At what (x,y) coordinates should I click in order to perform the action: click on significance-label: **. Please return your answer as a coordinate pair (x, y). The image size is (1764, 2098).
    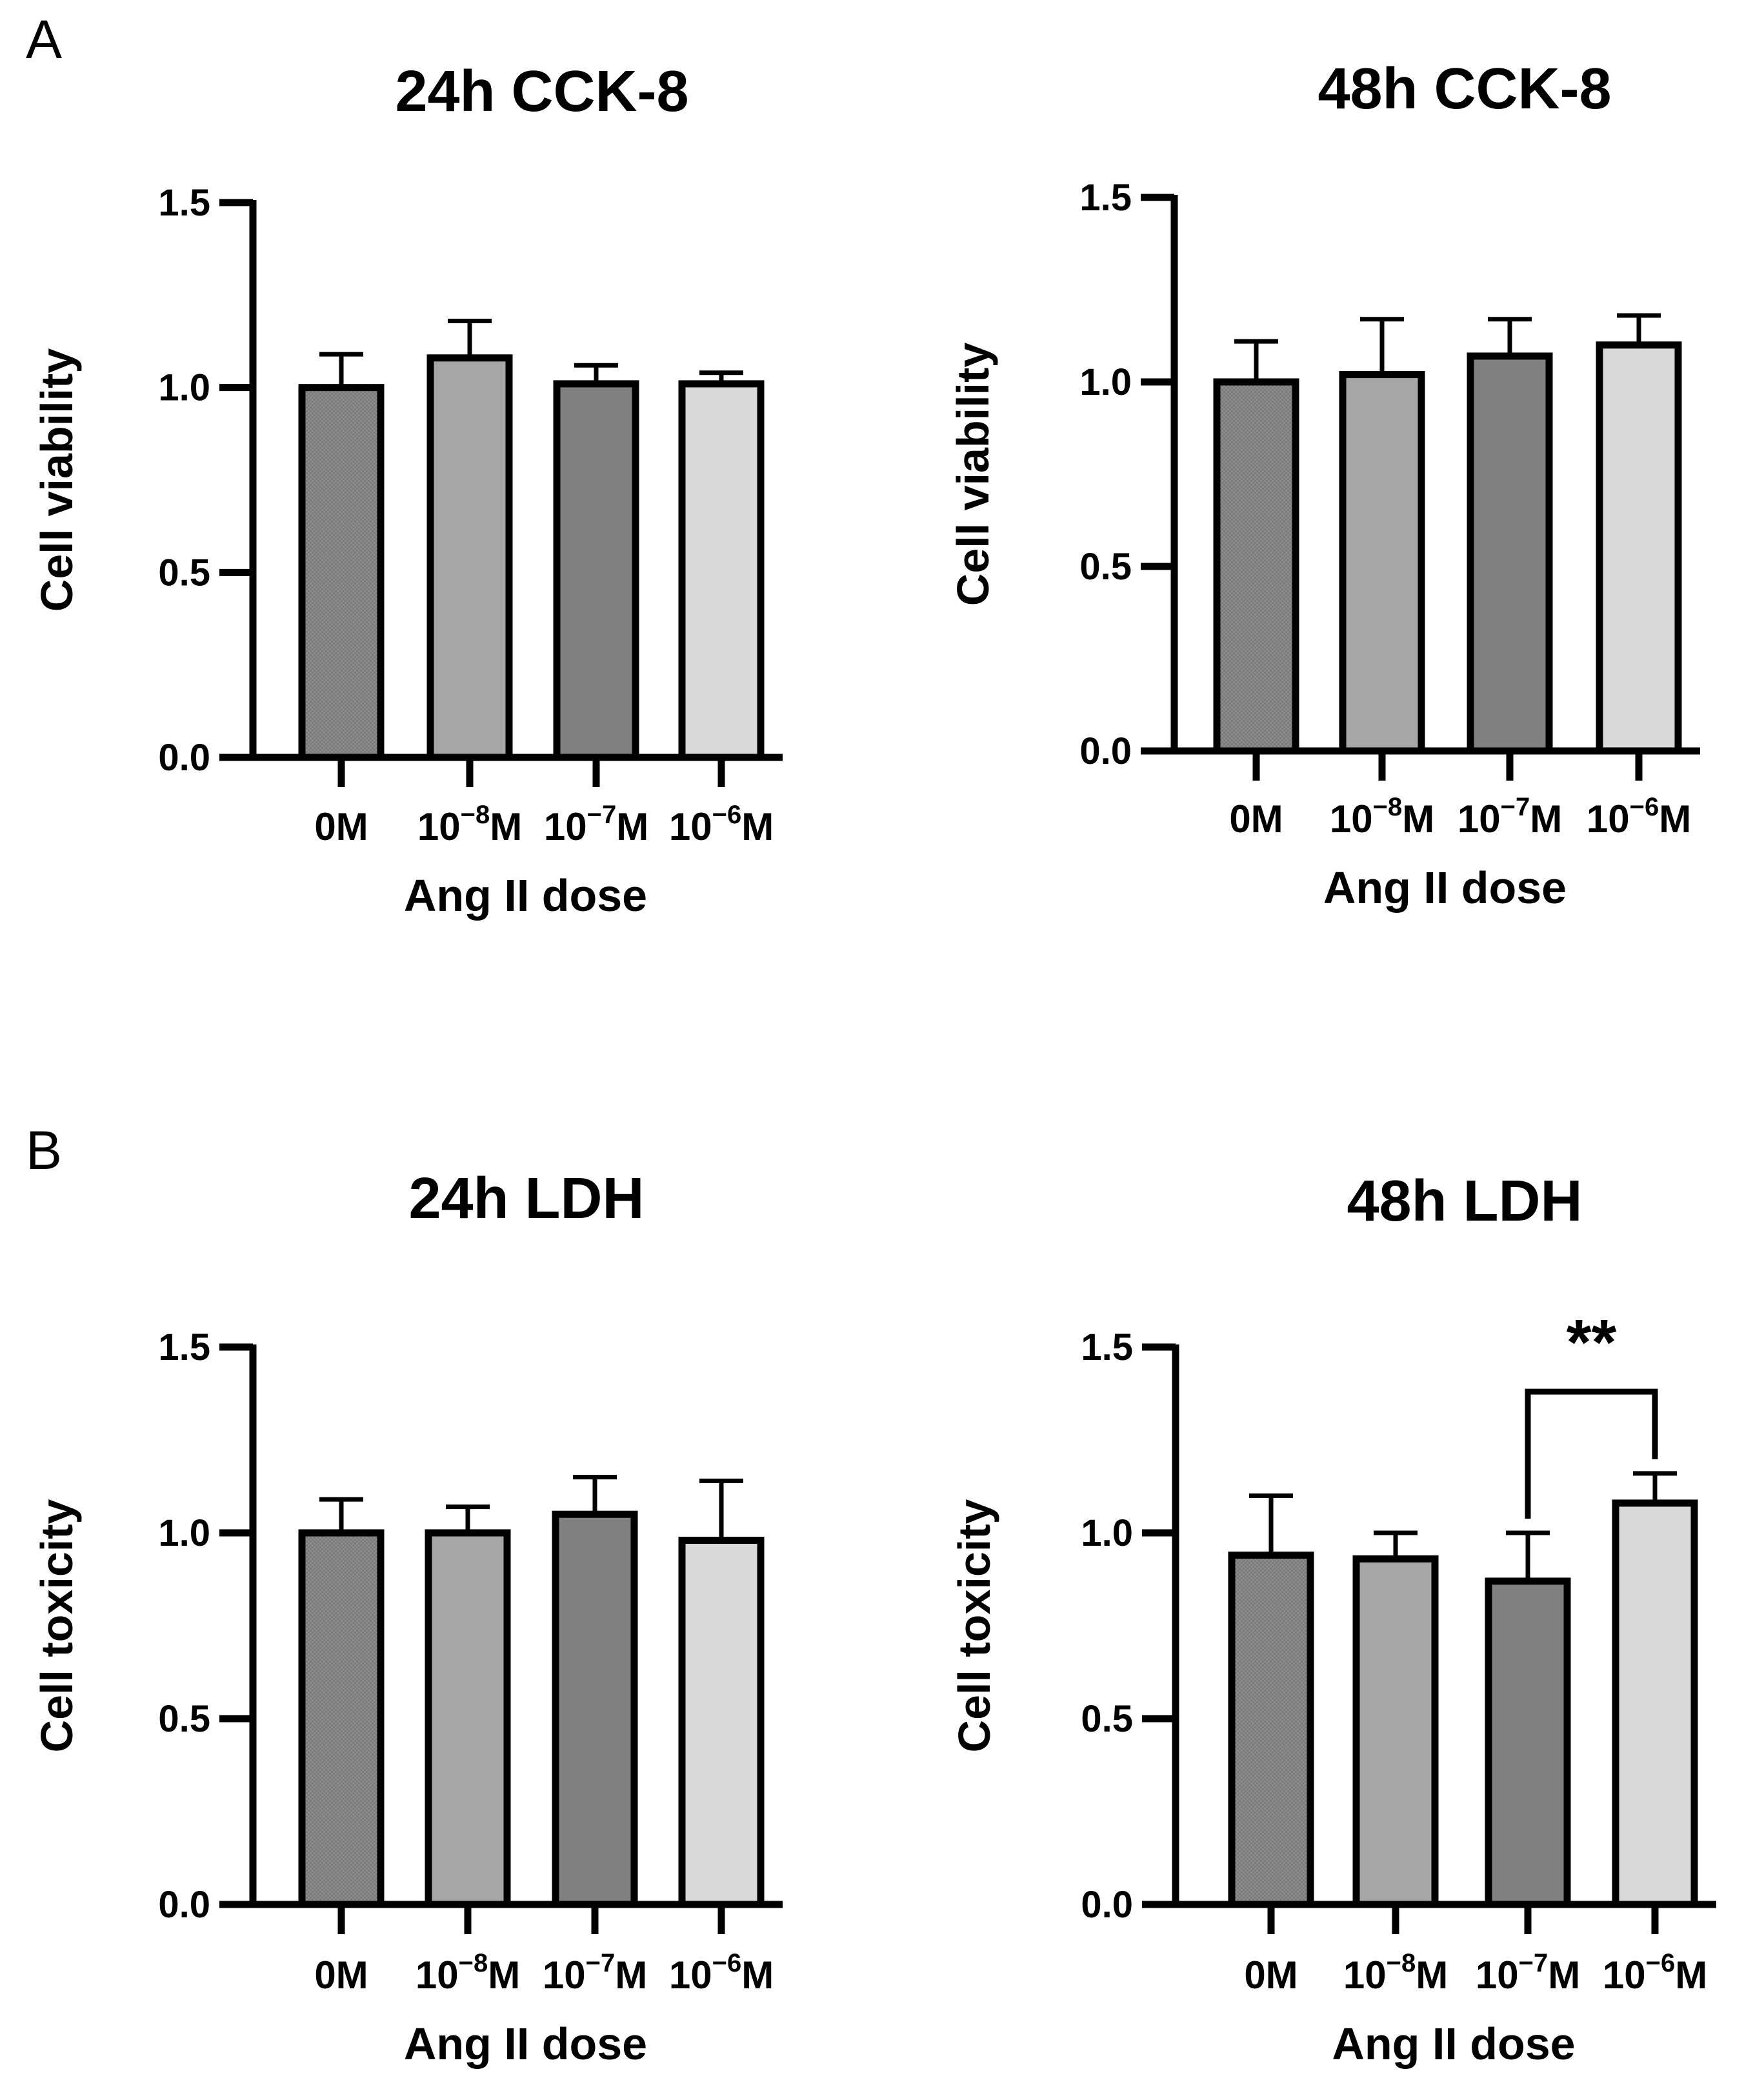
    Looking at the image, I should click on (1592, 1342).